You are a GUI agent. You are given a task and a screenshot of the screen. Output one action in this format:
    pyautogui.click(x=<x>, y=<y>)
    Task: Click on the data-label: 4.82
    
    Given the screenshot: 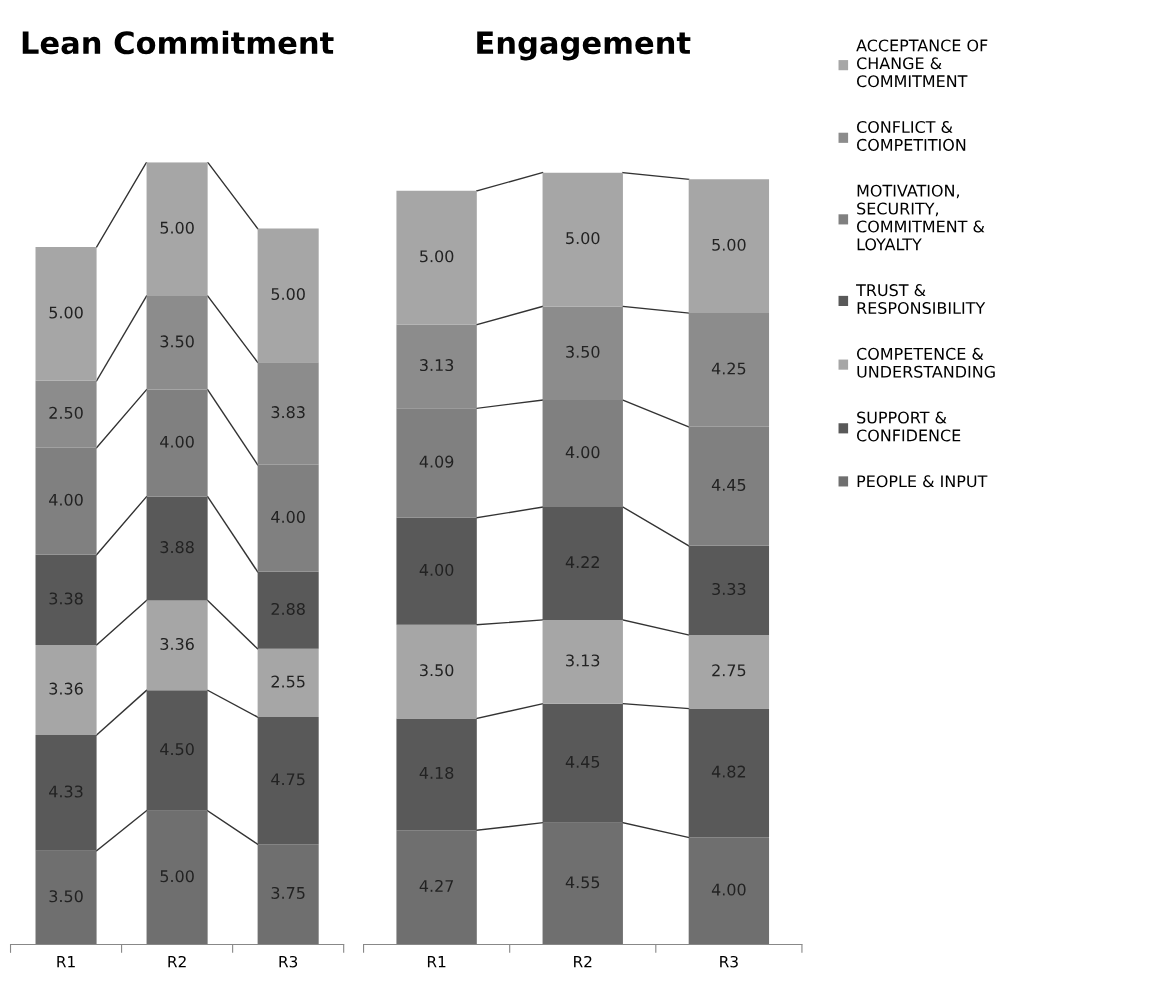 What is the action you would take?
    pyautogui.click(x=728, y=771)
    